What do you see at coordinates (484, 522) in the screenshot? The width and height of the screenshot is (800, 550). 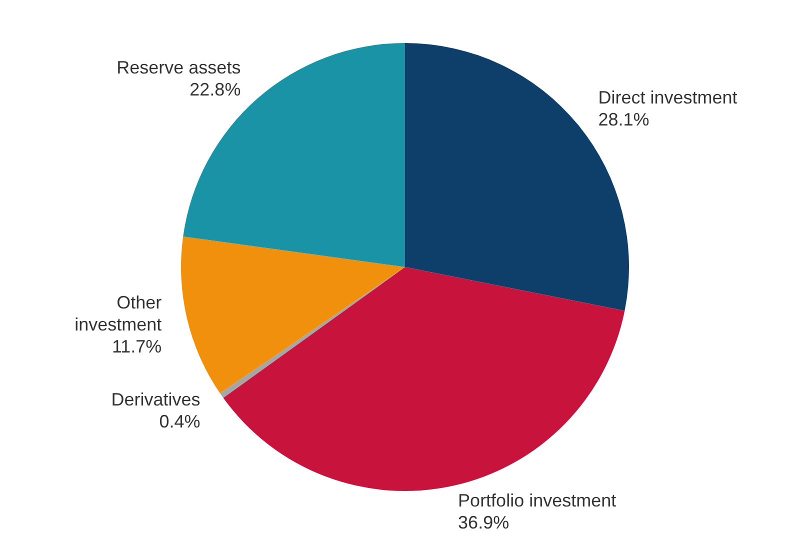 I see `data-label: 36.9%` at bounding box center [484, 522].